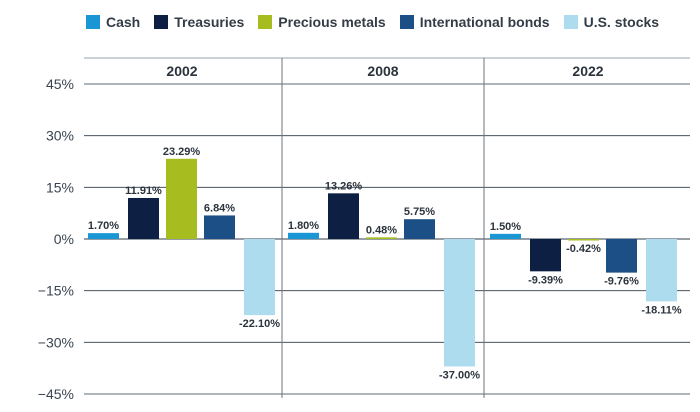 This screenshot has height=412, width=700. Describe the element at coordinates (103, 236) in the screenshot. I see `bar-2002-cash` at that location.